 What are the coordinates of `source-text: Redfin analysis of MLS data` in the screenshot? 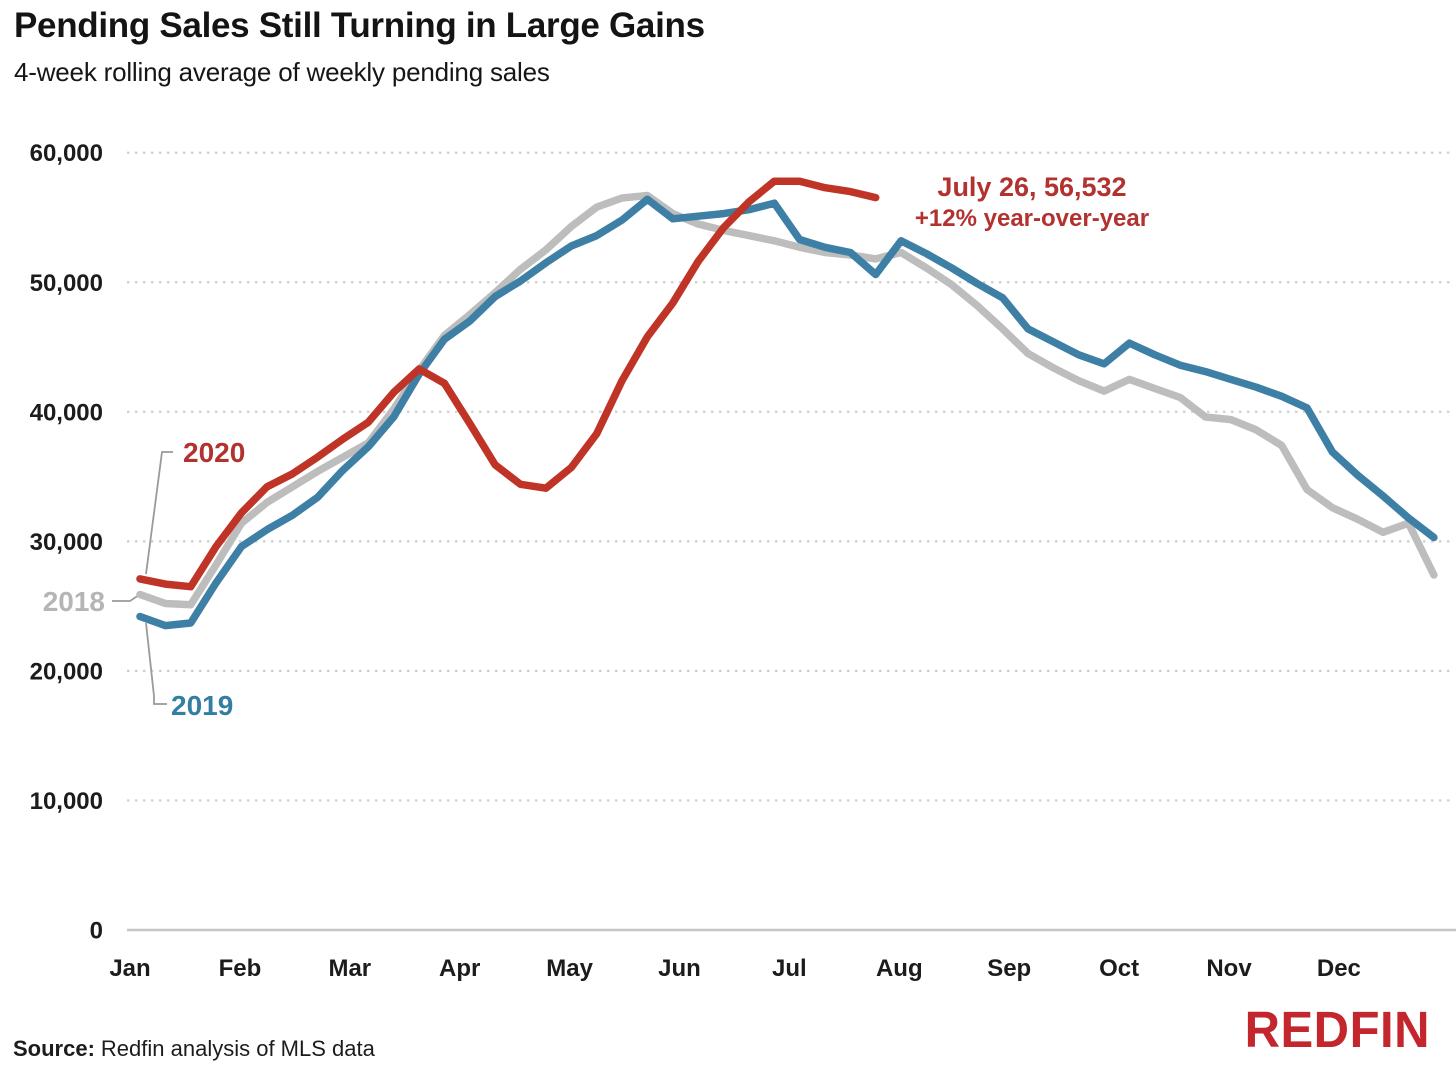 It's located at (237, 1048).